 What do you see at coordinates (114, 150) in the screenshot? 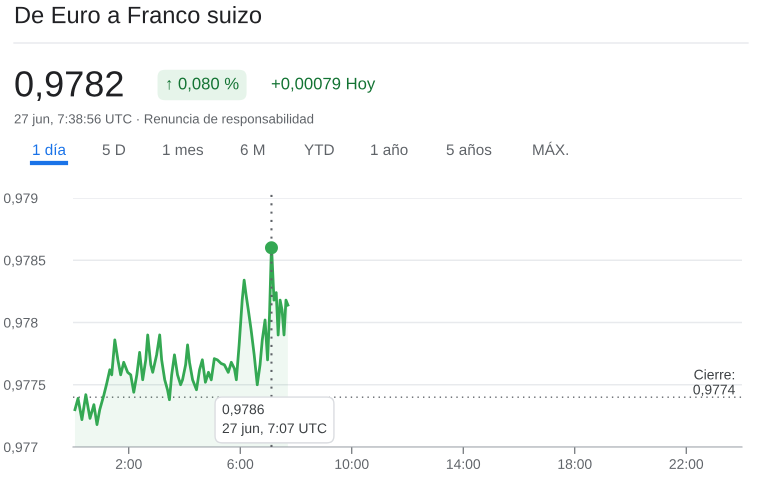
I see `text: 5 D` at bounding box center [114, 150].